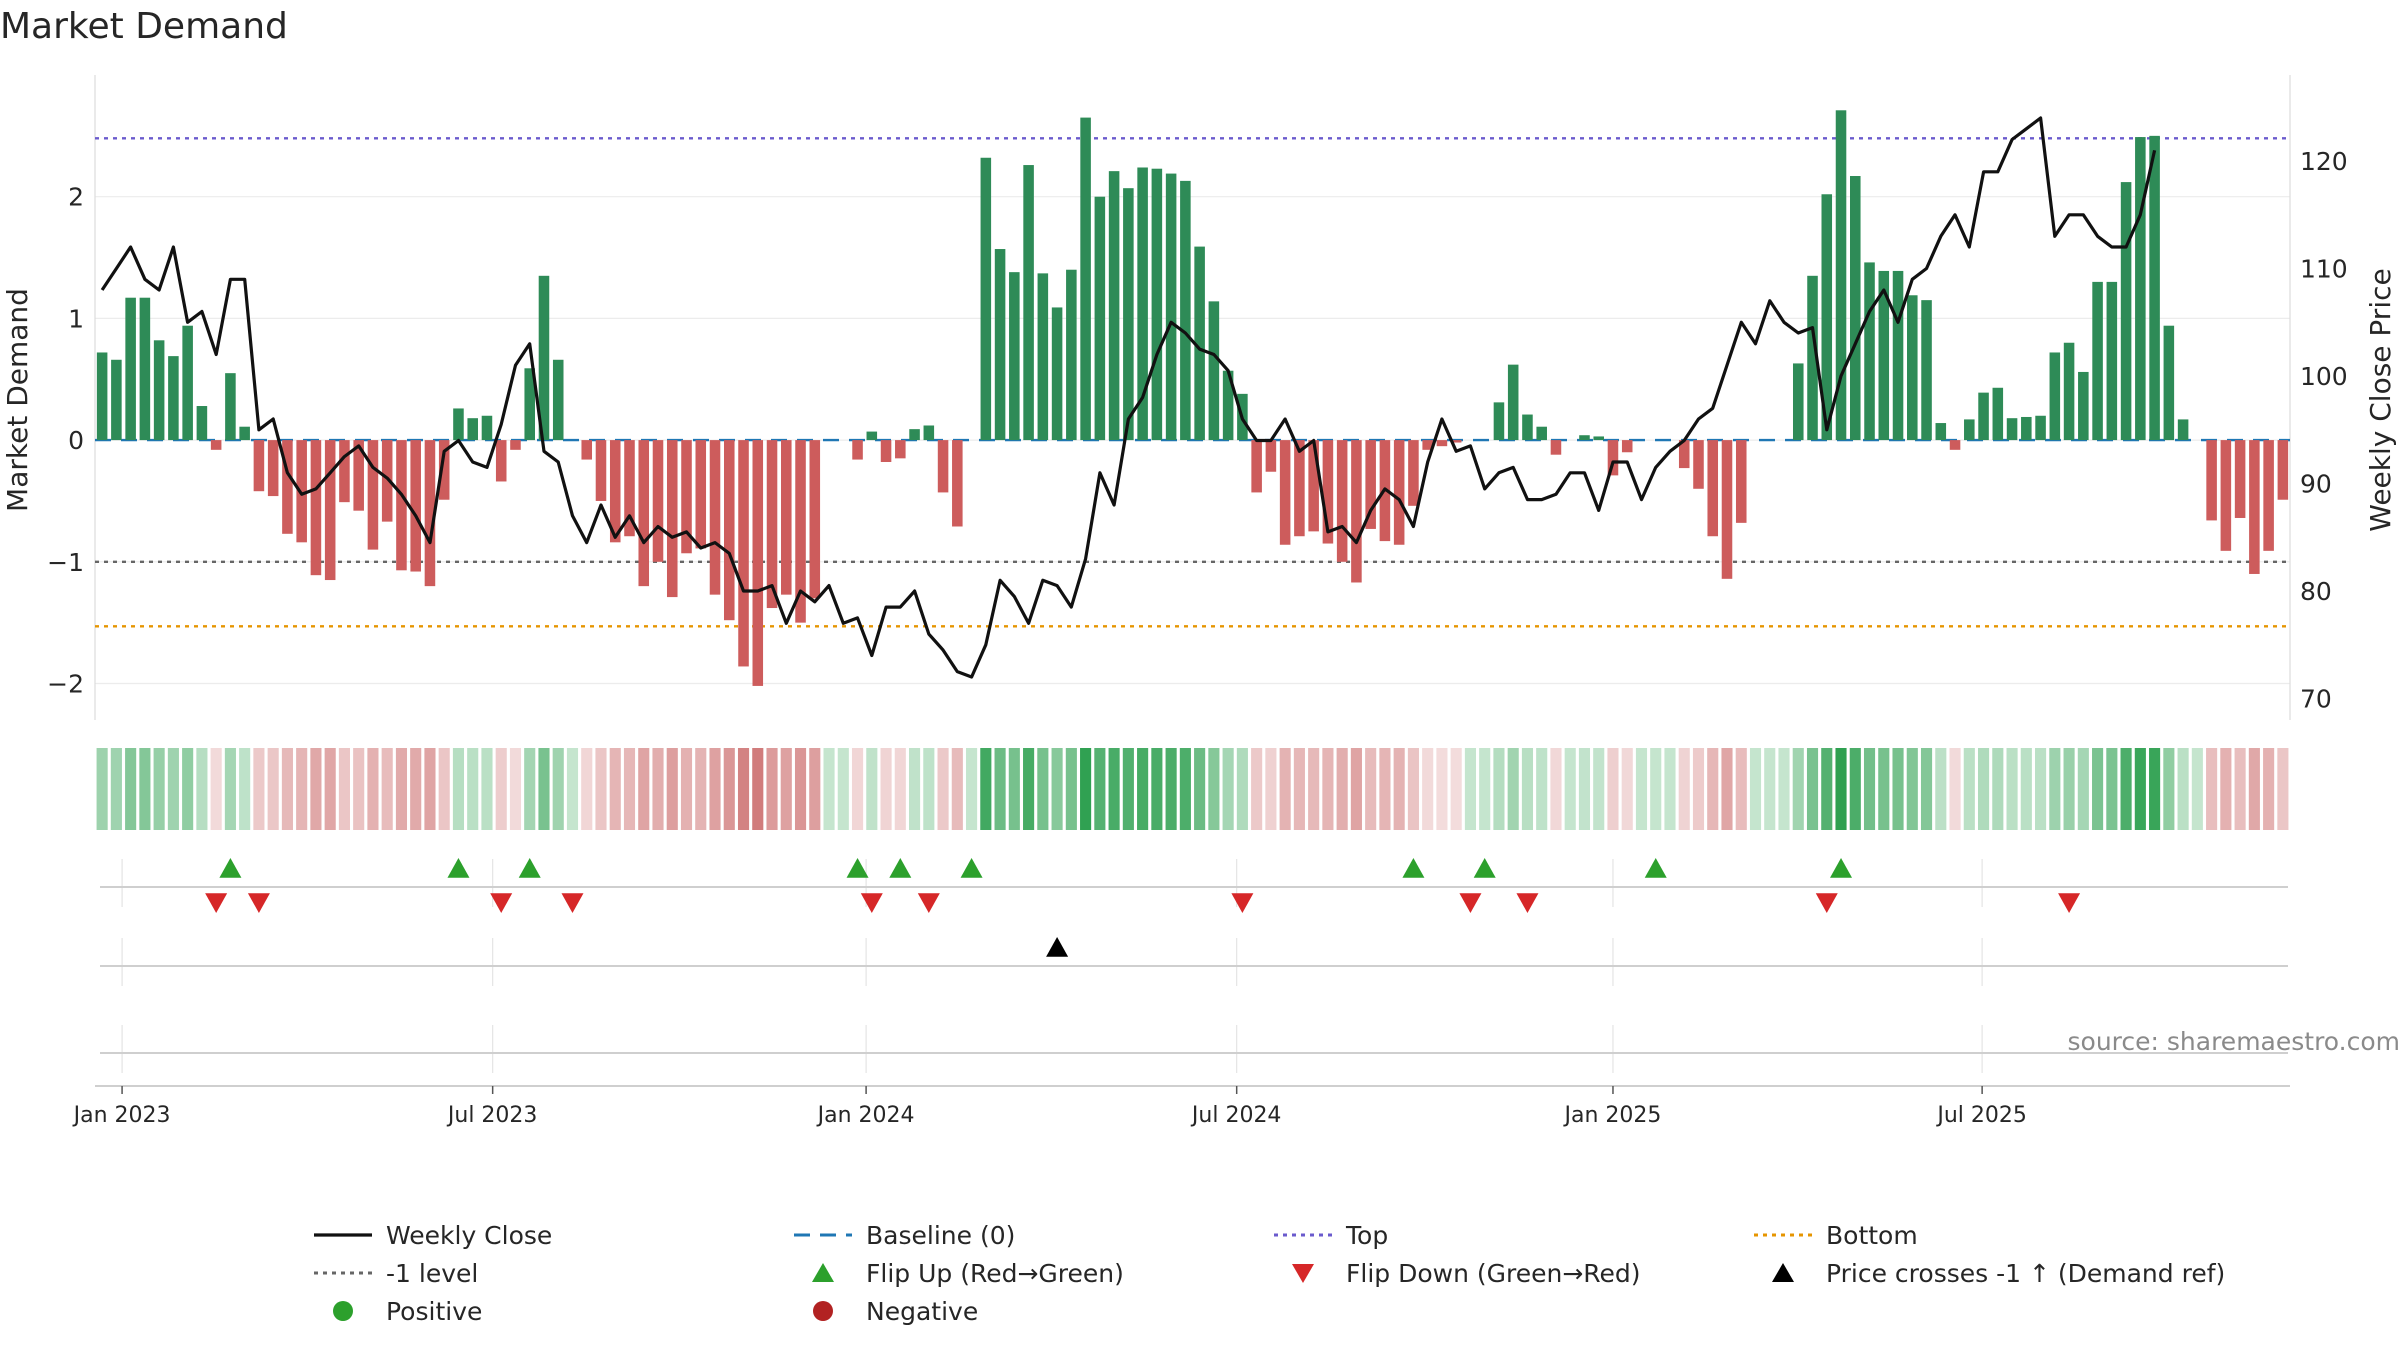 Image resolution: width=2400 pixels, height=1354 pixels. Describe the element at coordinates (17, 400) in the screenshot. I see `y-axis-label: Market Demand` at that location.